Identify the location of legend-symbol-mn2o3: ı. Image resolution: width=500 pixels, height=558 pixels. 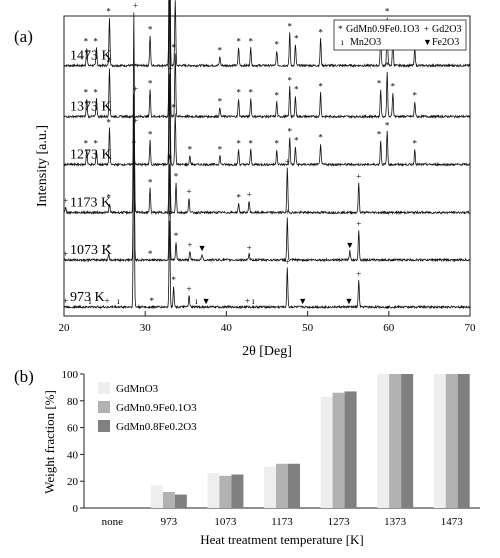
(342, 42).